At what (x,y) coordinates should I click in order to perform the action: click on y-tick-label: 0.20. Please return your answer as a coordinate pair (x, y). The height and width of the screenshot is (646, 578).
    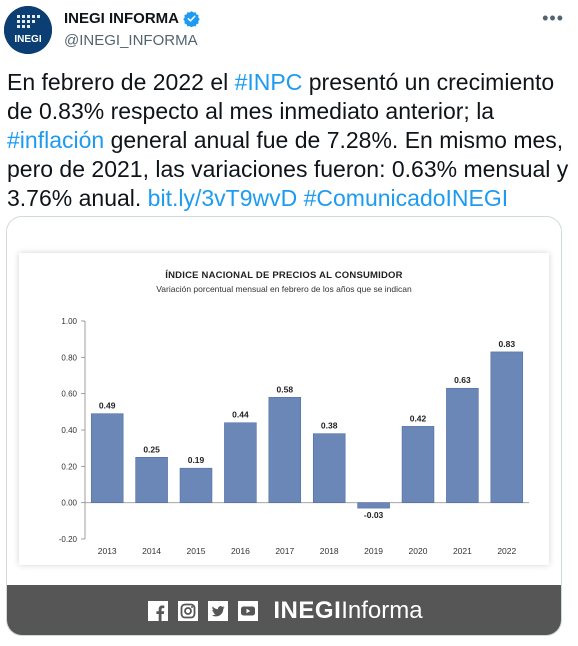
    Looking at the image, I should click on (69, 466).